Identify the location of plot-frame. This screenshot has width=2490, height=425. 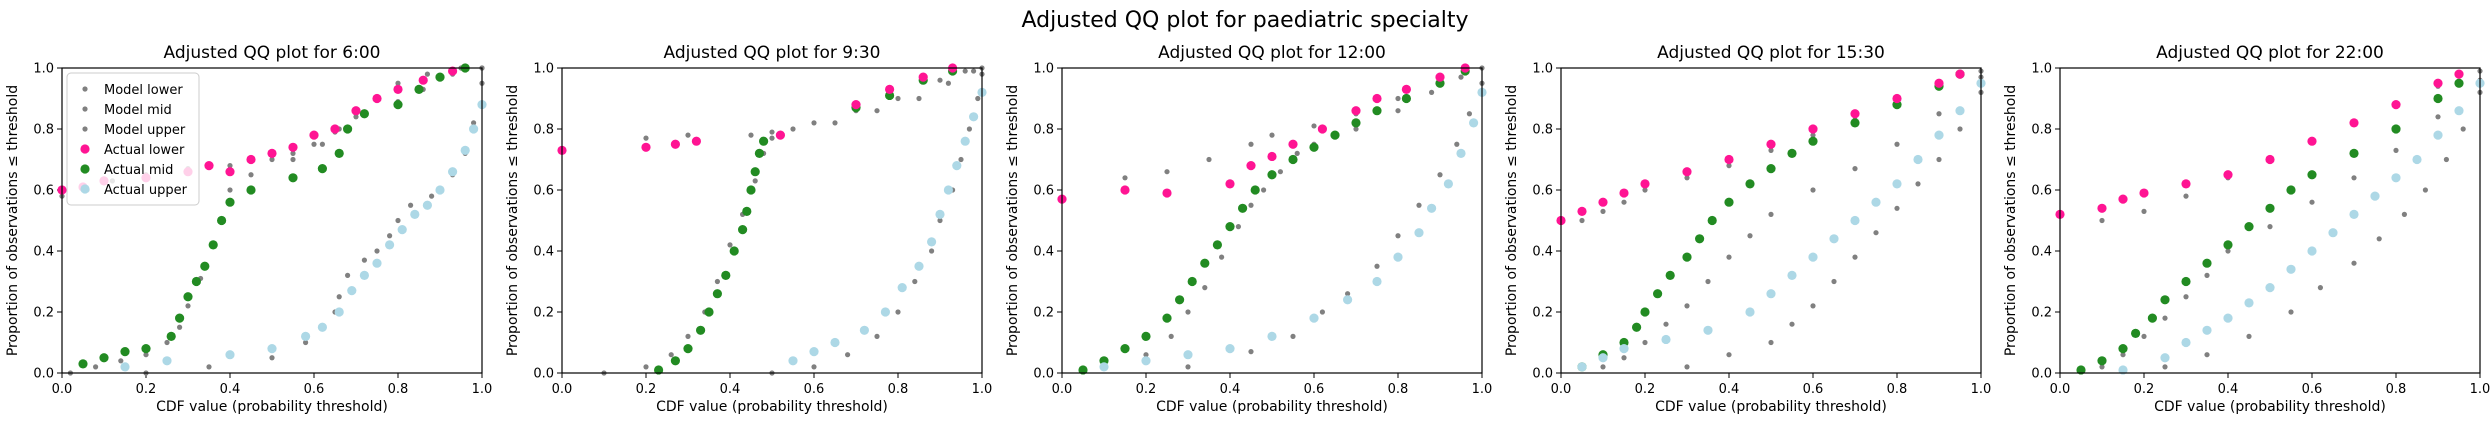
(1771, 220).